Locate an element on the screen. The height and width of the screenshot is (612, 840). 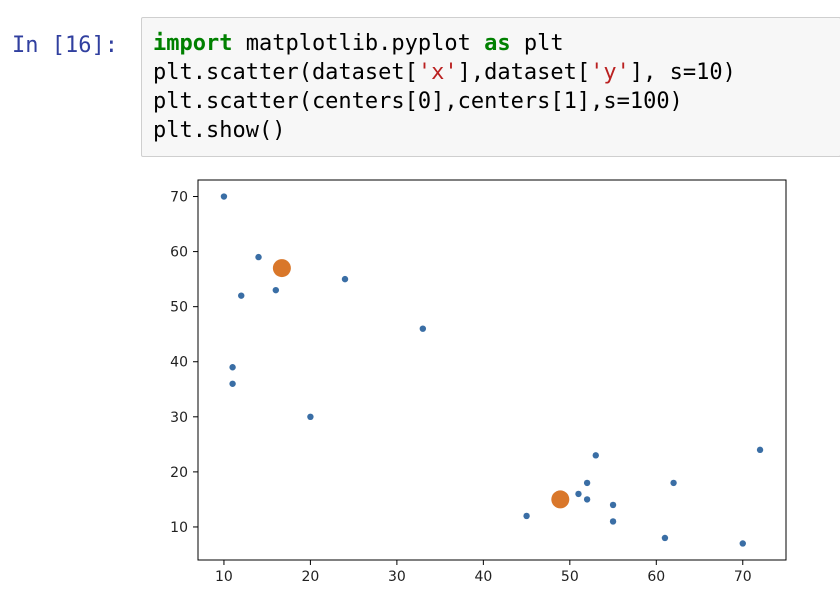
x-tick-label: 20 is located at coordinates (310, 577).